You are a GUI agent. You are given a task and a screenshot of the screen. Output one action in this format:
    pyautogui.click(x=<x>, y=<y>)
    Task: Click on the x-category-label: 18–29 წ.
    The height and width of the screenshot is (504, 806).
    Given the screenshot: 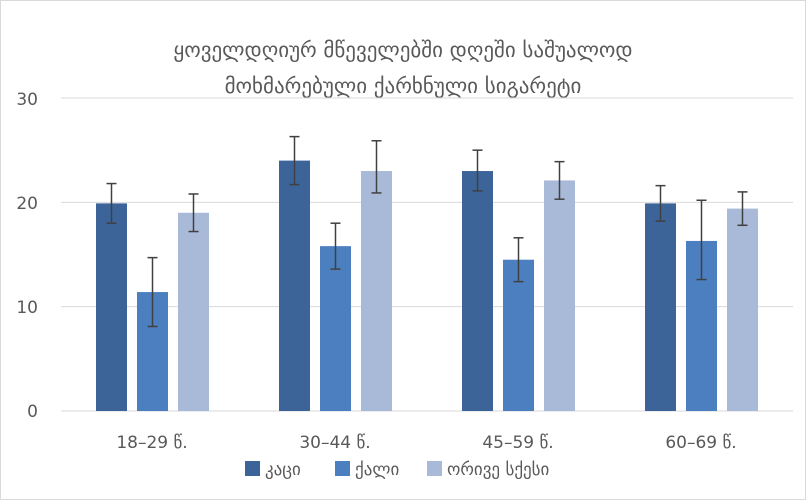 What is the action you would take?
    pyautogui.click(x=151, y=443)
    